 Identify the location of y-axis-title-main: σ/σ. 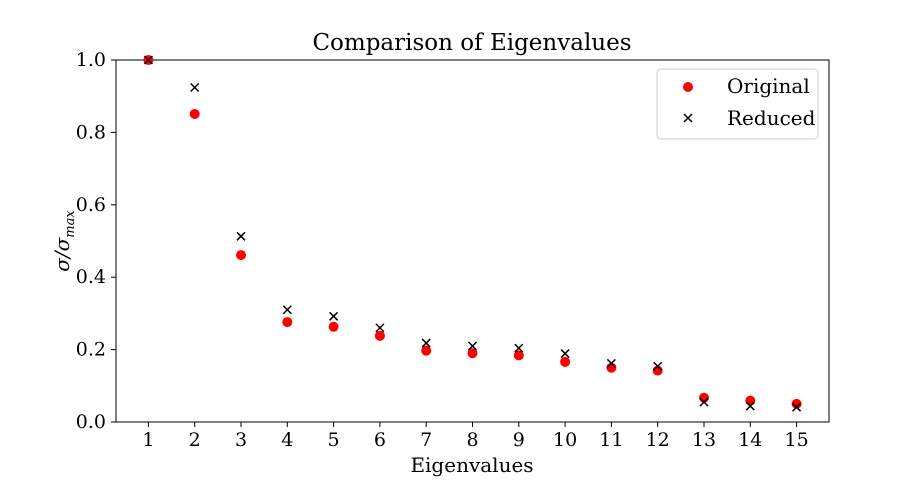
(62, 253).